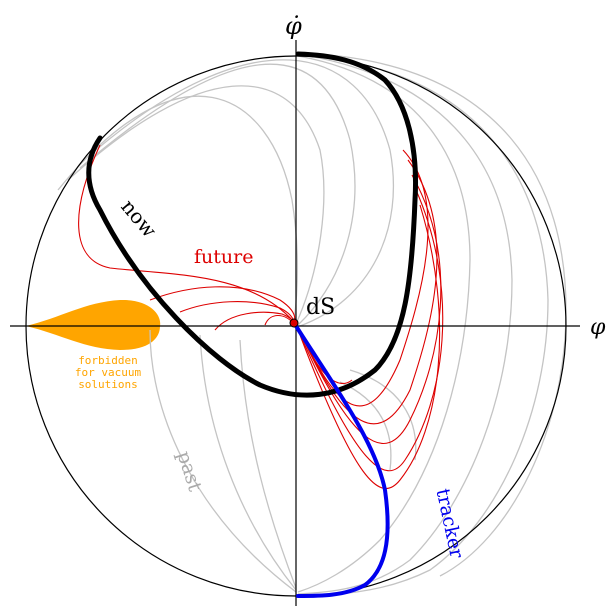 This screenshot has width=612, height=608. Describe the element at coordinates (294, 323) in the screenshot. I see `ds-point` at that location.